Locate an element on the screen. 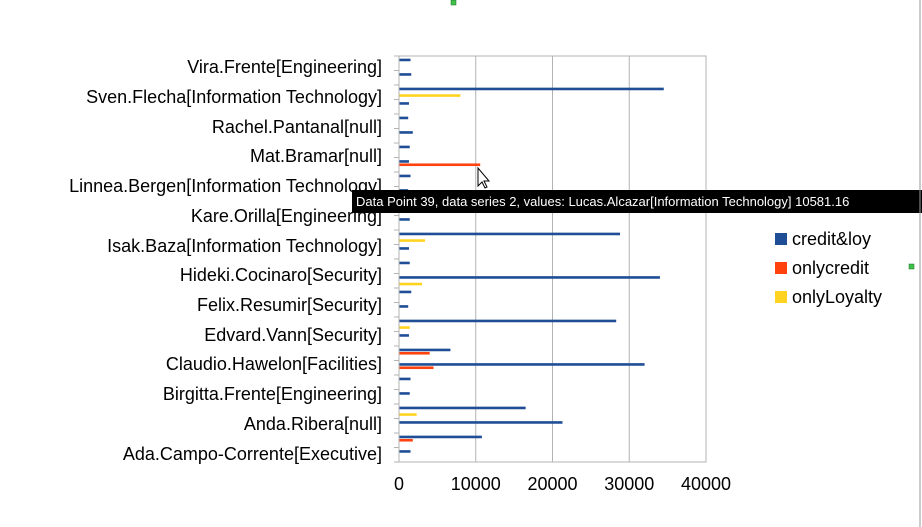 The image size is (922, 527). x-tick-label: 20000 is located at coordinates (552, 484).